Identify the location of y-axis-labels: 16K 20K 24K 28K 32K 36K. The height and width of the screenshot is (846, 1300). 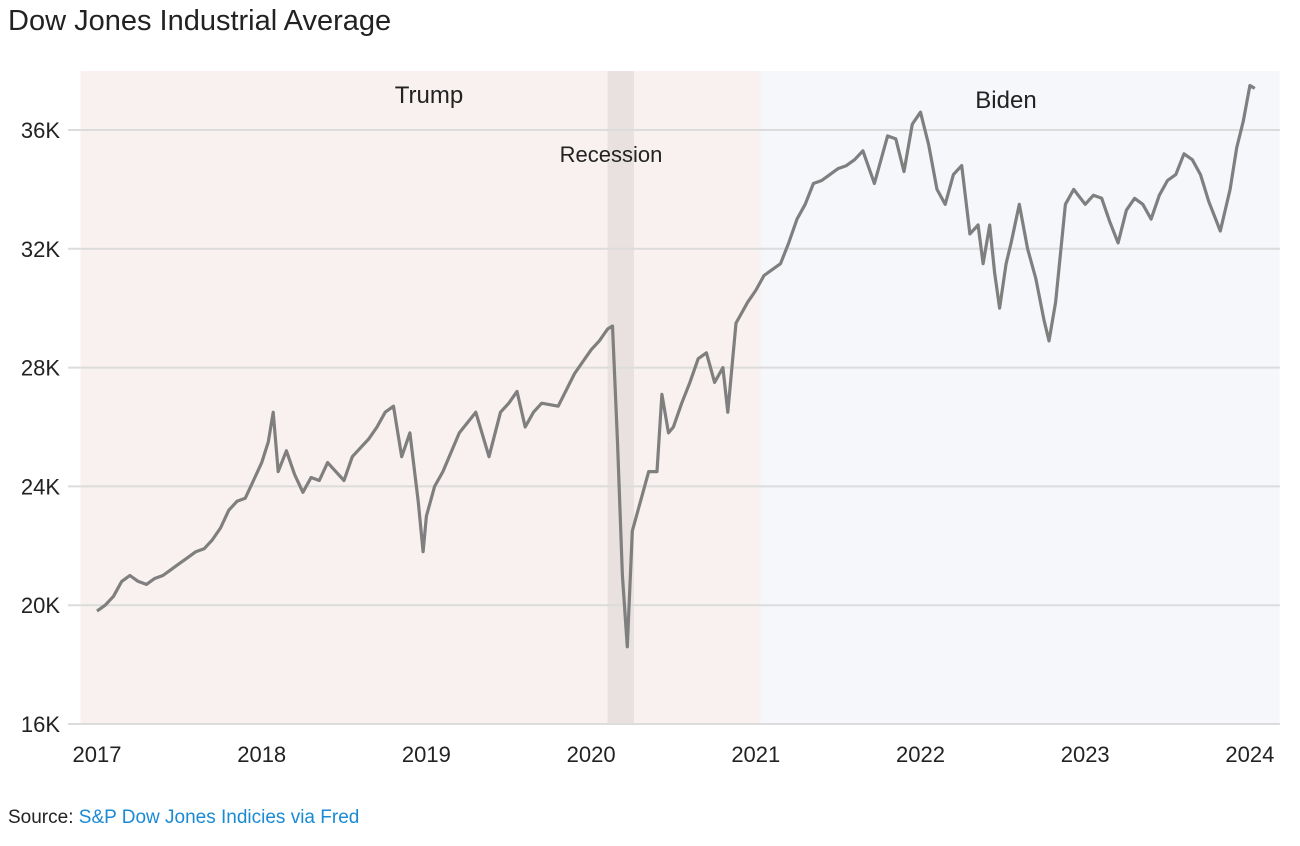
(40, 427).